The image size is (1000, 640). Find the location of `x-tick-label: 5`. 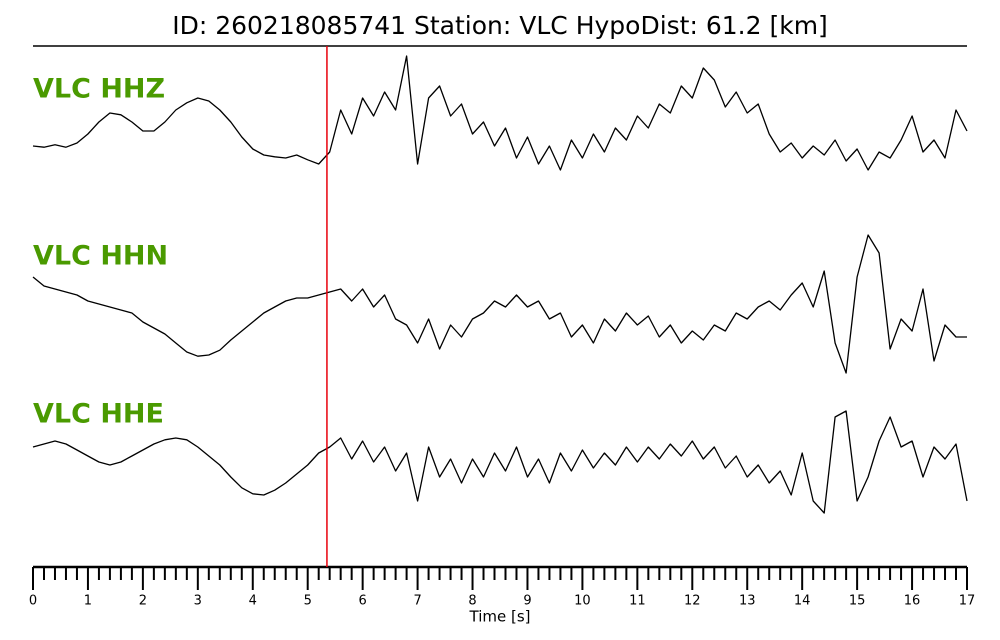

x-tick-label: 5 is located at coordinates (308, 601).